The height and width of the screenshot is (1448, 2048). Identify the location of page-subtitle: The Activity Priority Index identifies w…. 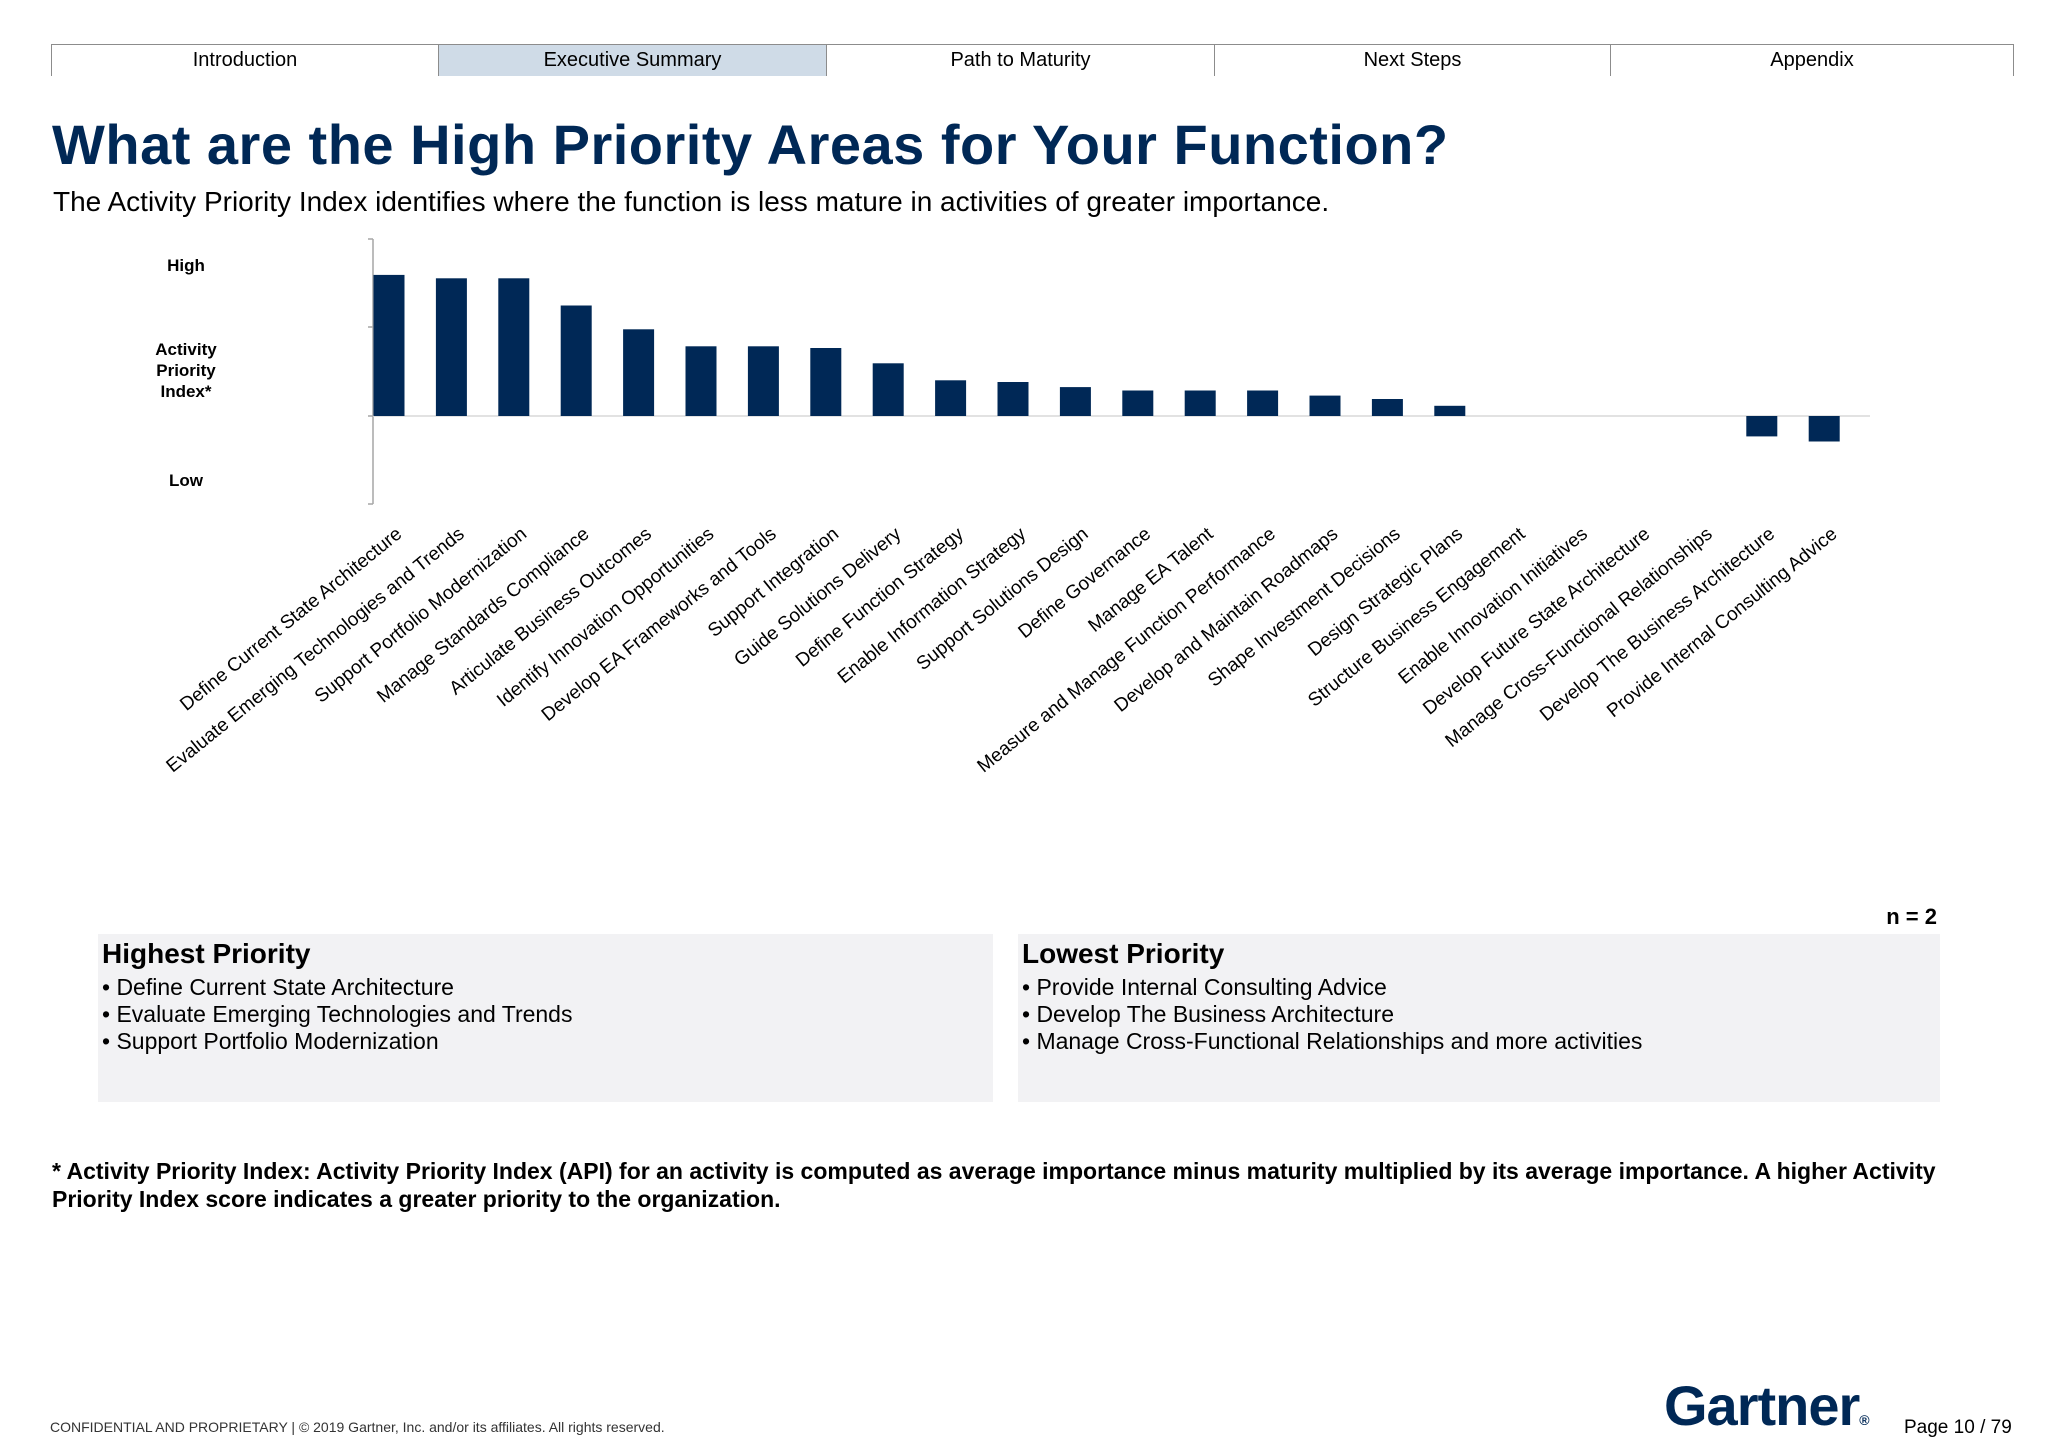
(691, 201).